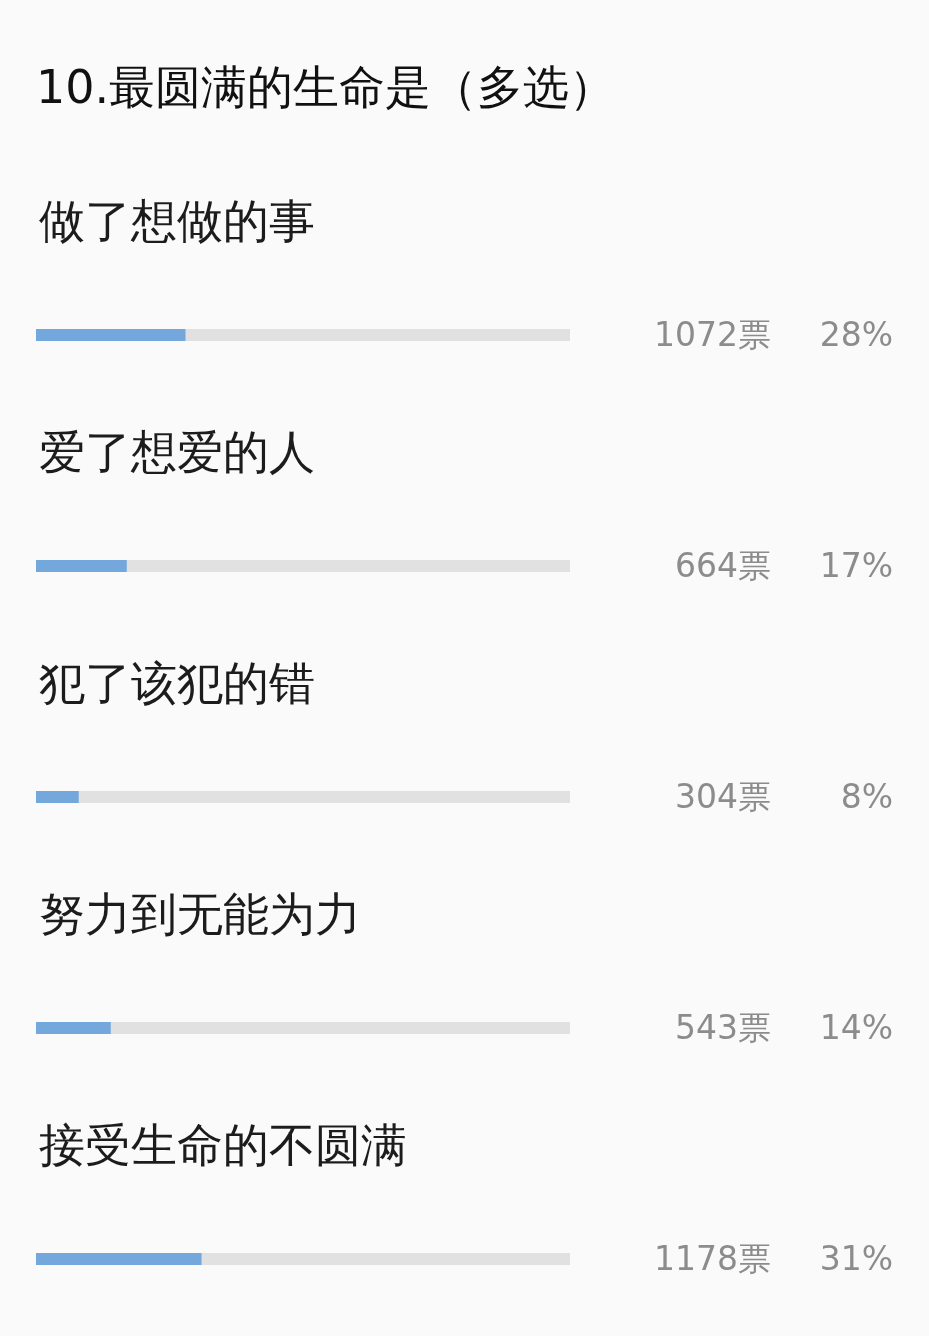  What do you see at coordinates (199, 913) in the screenshot?
I see `y-tick-label: 努力到无能为力` at bounding box center [199, 913].